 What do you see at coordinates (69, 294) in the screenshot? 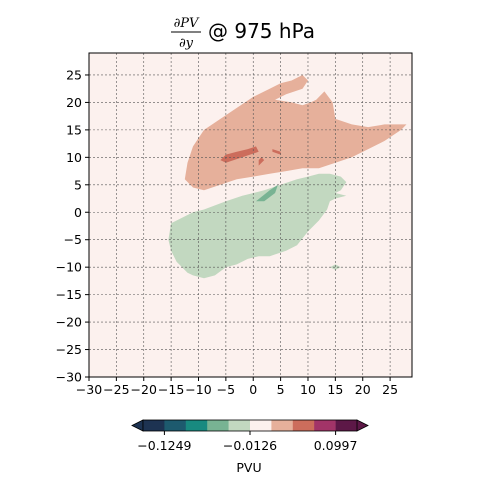
I see `y-tick-label: −15` at bounding box center [69, 294].